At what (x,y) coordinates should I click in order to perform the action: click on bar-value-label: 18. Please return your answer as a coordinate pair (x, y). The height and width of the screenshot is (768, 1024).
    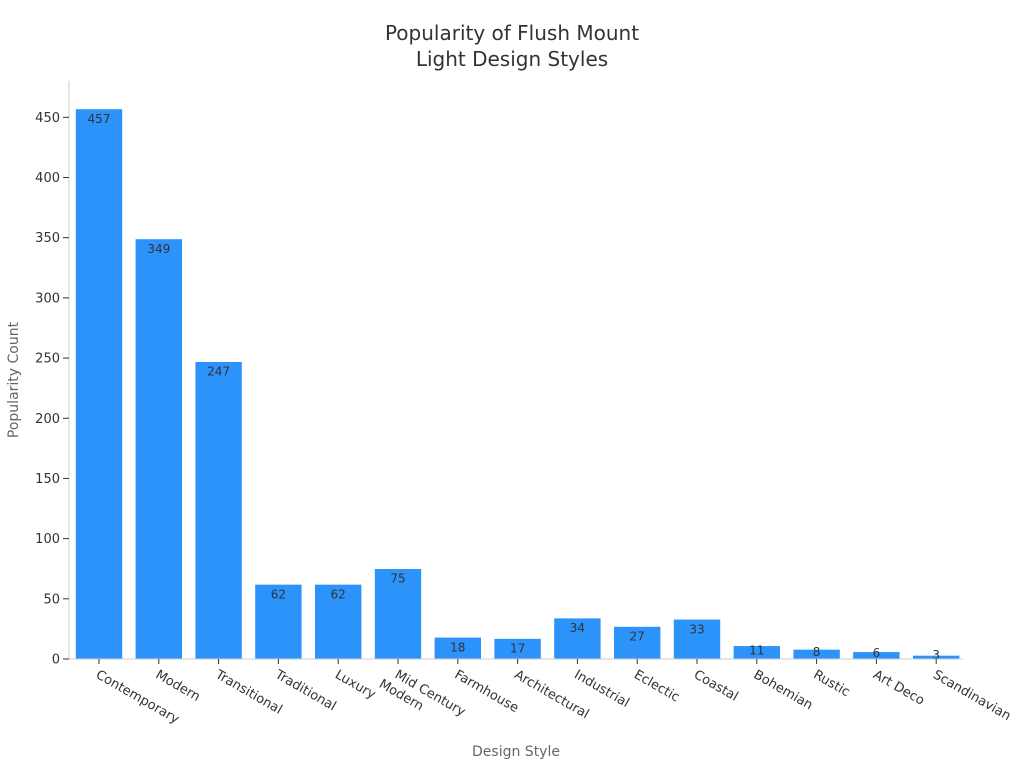
    Looking at the image, I should click on (457, 647).